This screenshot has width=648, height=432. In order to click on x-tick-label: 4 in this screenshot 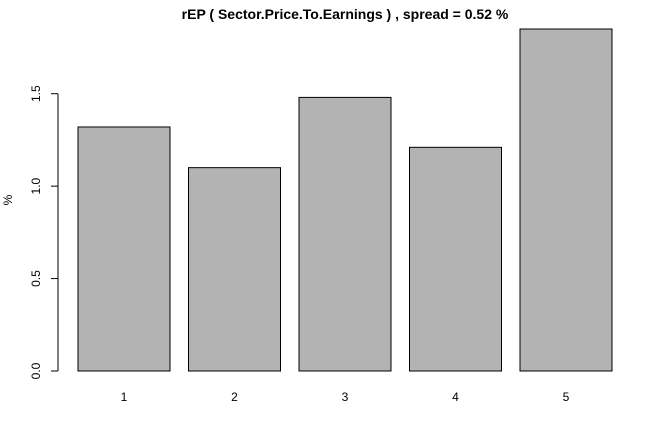, I will do `click(455, 397)`.